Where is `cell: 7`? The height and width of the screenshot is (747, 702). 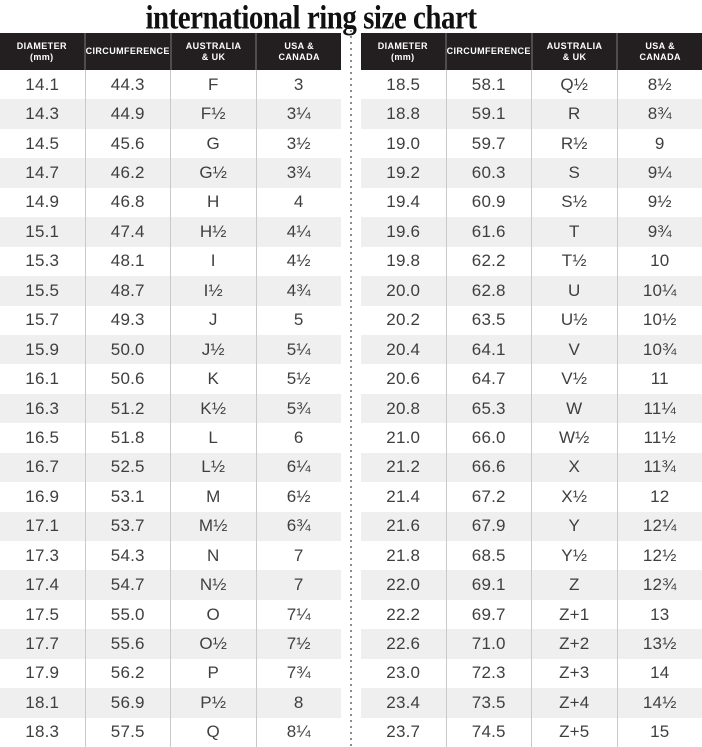 cell: 7 is located at coordinates (298, 585).